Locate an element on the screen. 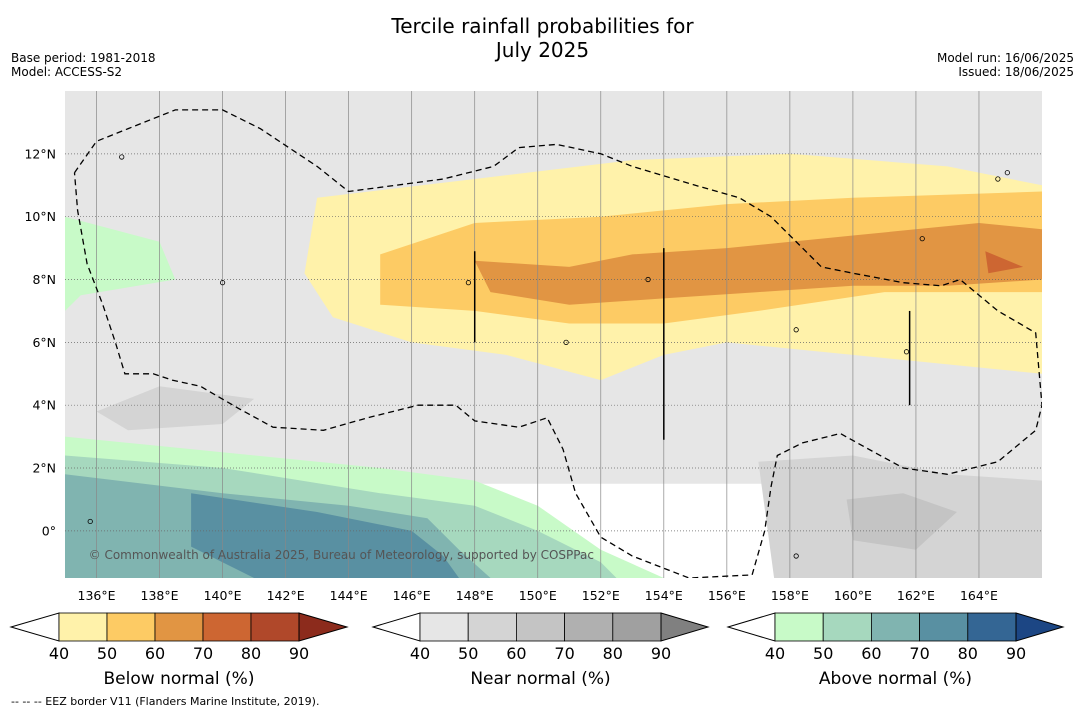  x-tick-label-9: 154°E is located at coordinates (664, 595).